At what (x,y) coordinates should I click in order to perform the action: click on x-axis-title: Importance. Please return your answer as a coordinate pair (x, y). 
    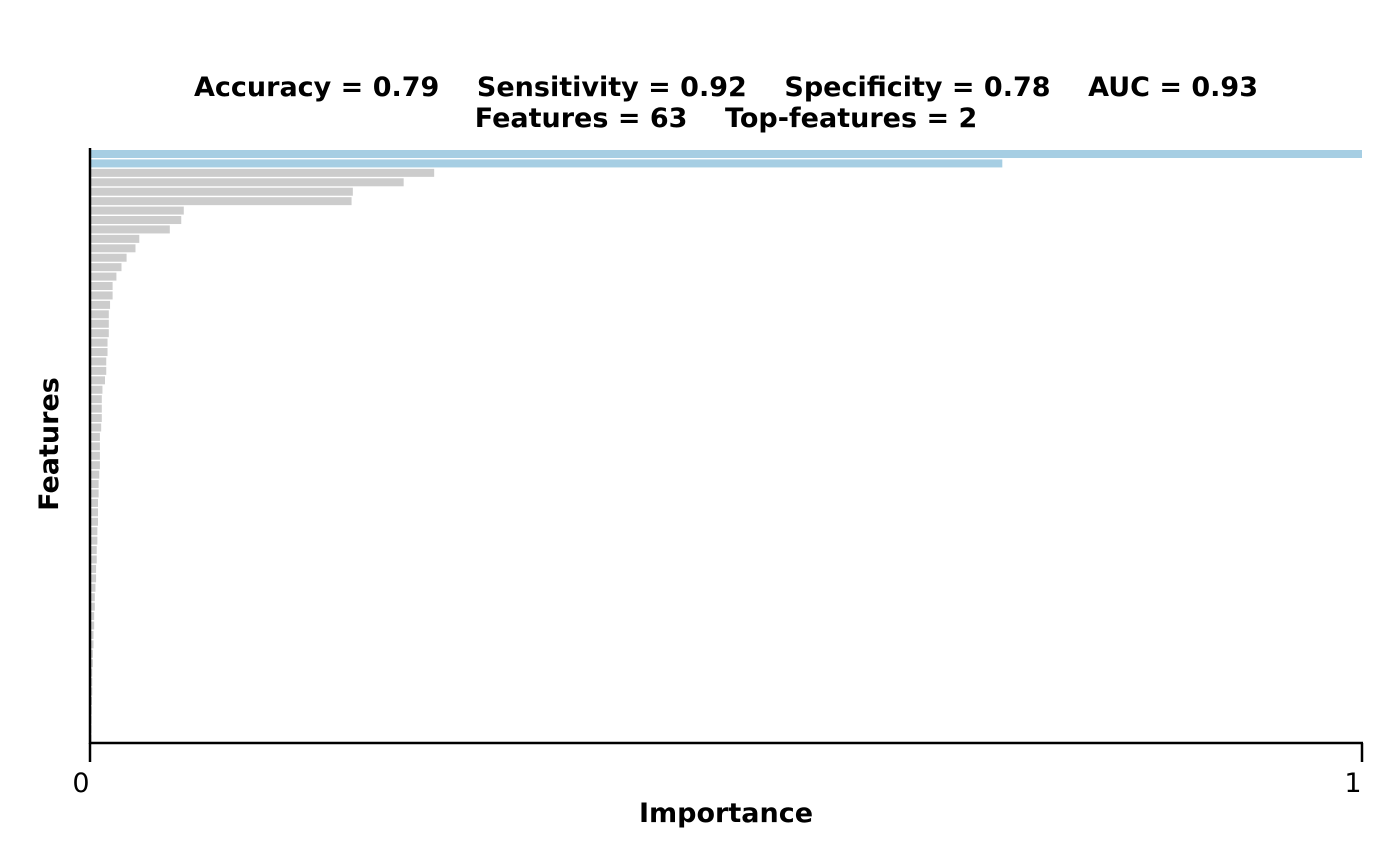
    Looking at the image, I should click on (726, 813).